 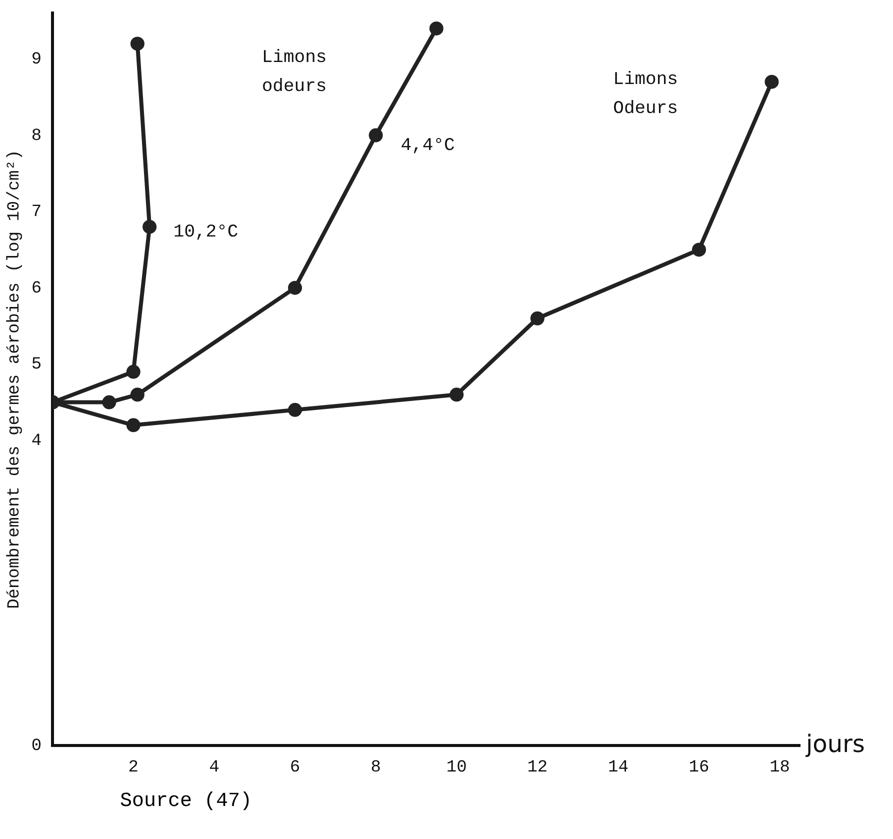 I want to click on series-label: 4,4°C, so click(x=428, y=146).